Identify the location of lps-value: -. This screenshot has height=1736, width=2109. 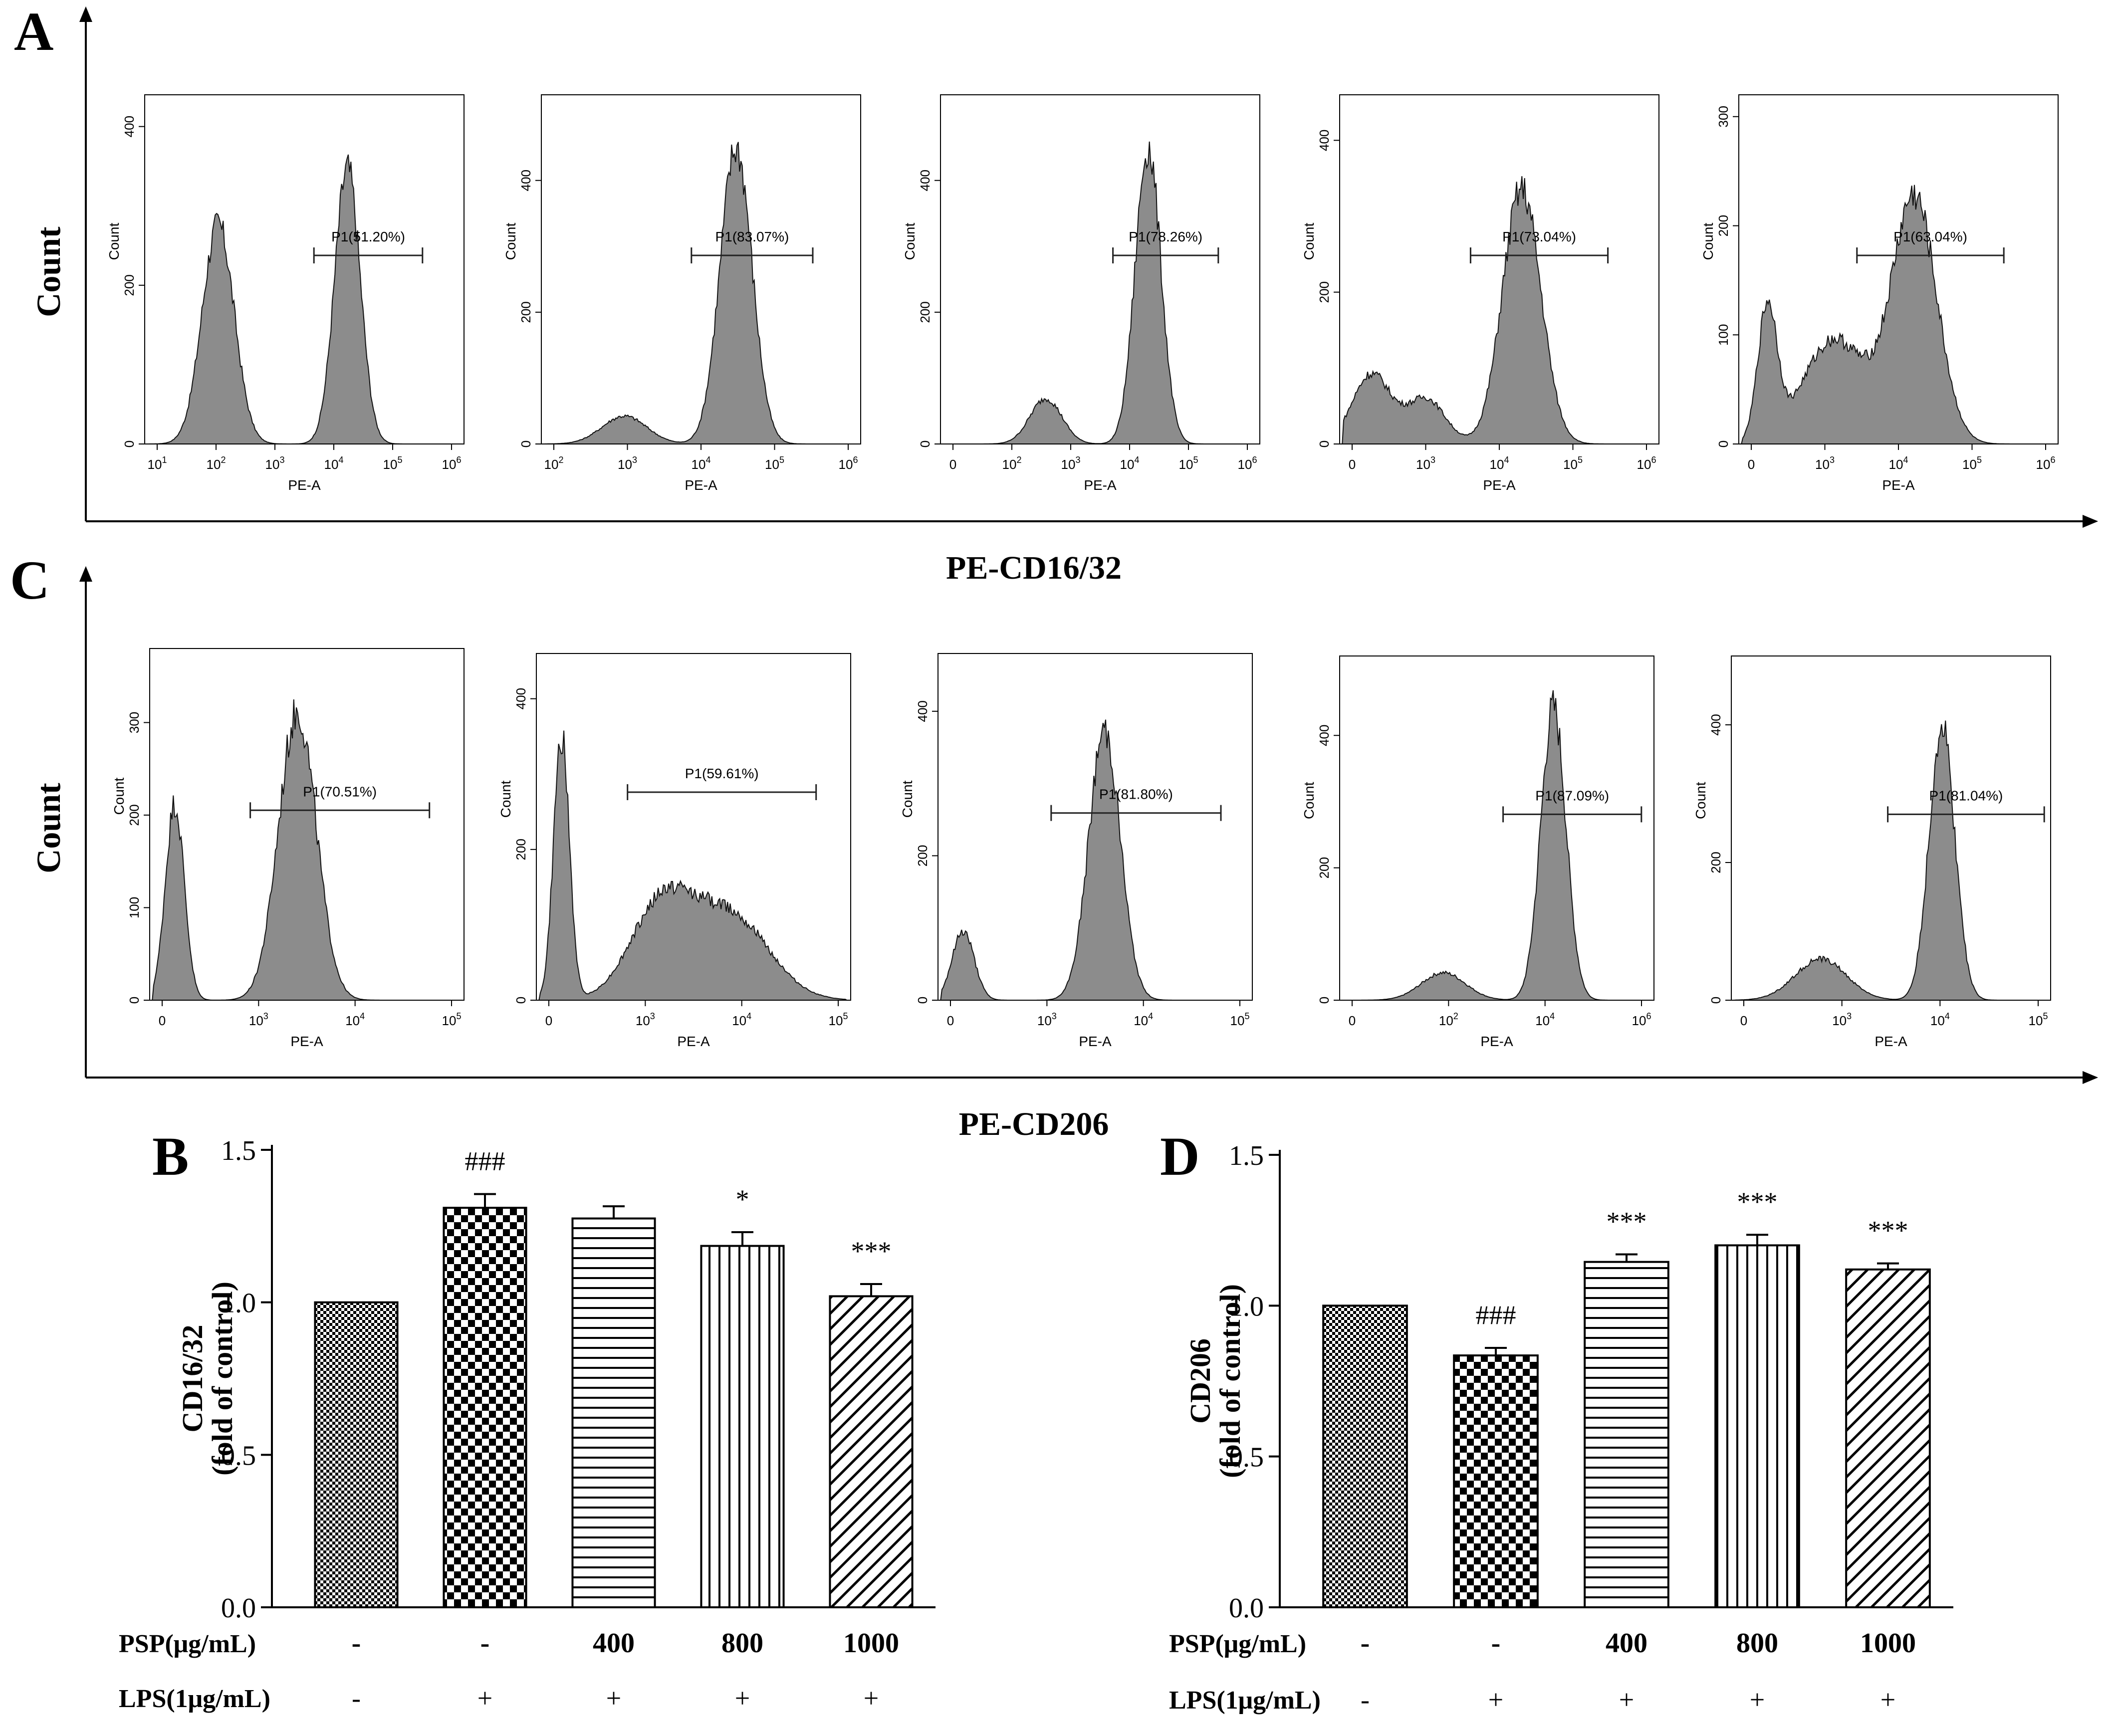
(356, 1698).